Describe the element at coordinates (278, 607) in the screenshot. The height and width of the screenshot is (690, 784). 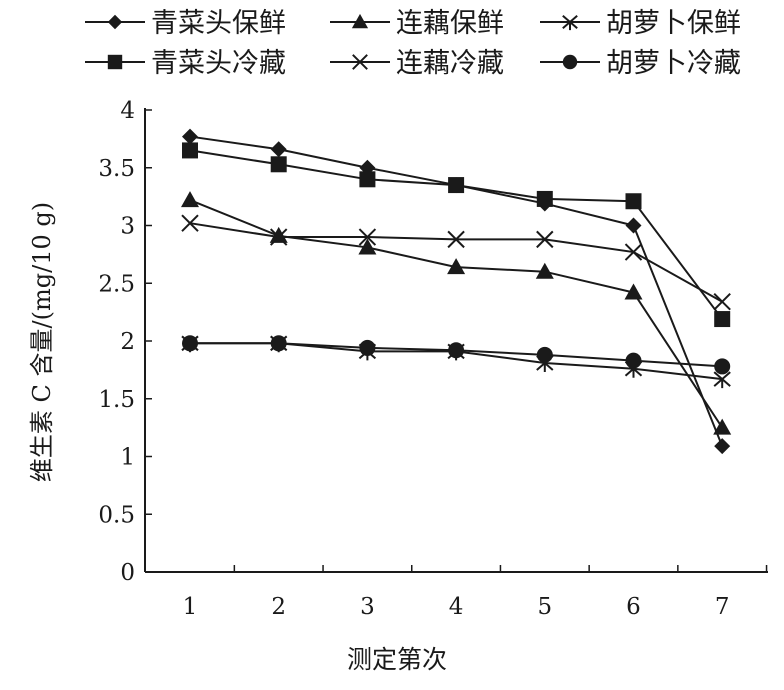
I see `x-tick-label: 2` at that location.